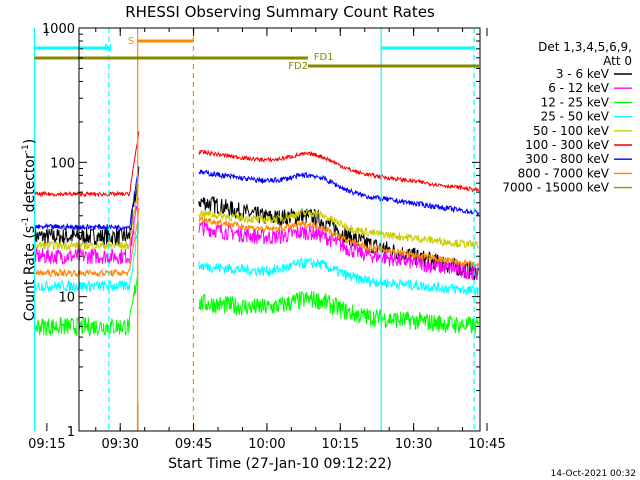 Image resolution: width=640 pixels, height=480 pixels. I want to click on legend-title-line2: Att 0, so click(617, 61).